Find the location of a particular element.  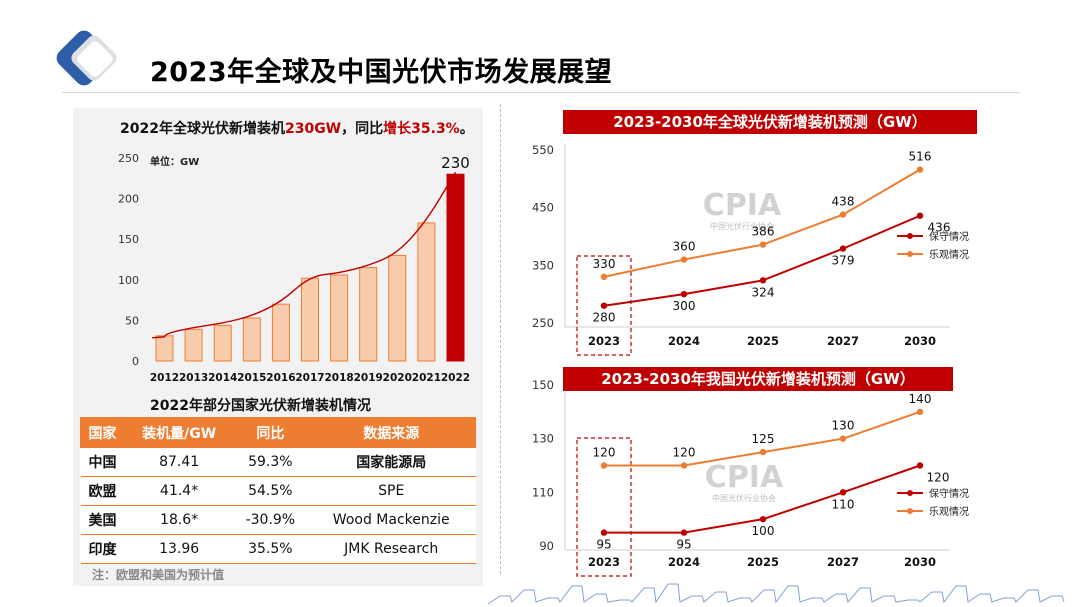

table-title: 2022年部分国家光伏新增装机情况 is located at coordinates (260, 406).